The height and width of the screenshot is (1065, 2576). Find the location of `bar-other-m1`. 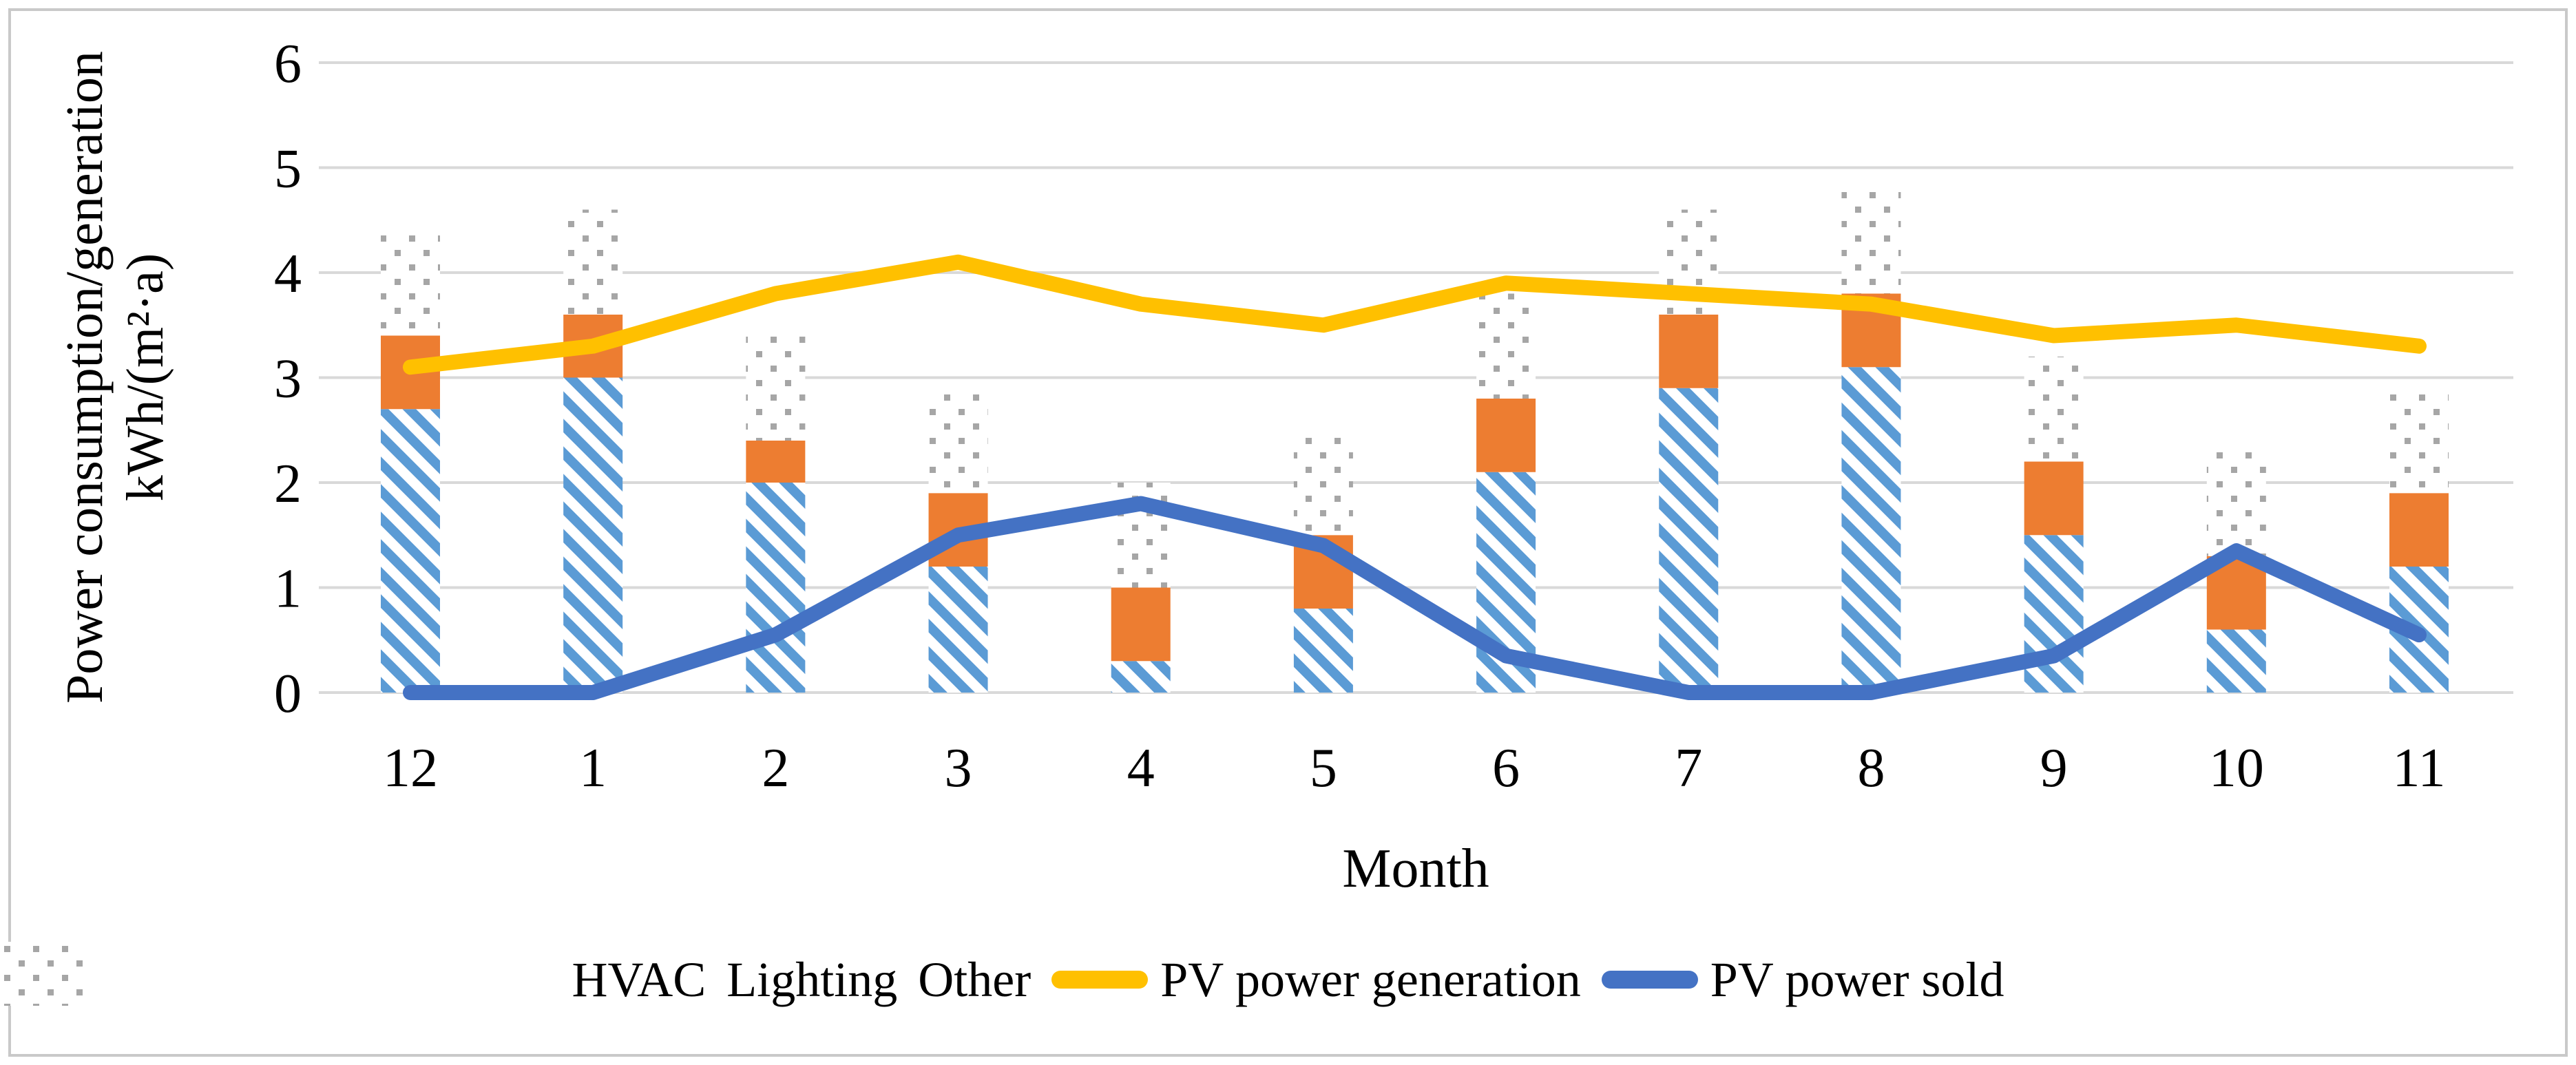

bar-other-m1 is located at coordinates (593, 262).